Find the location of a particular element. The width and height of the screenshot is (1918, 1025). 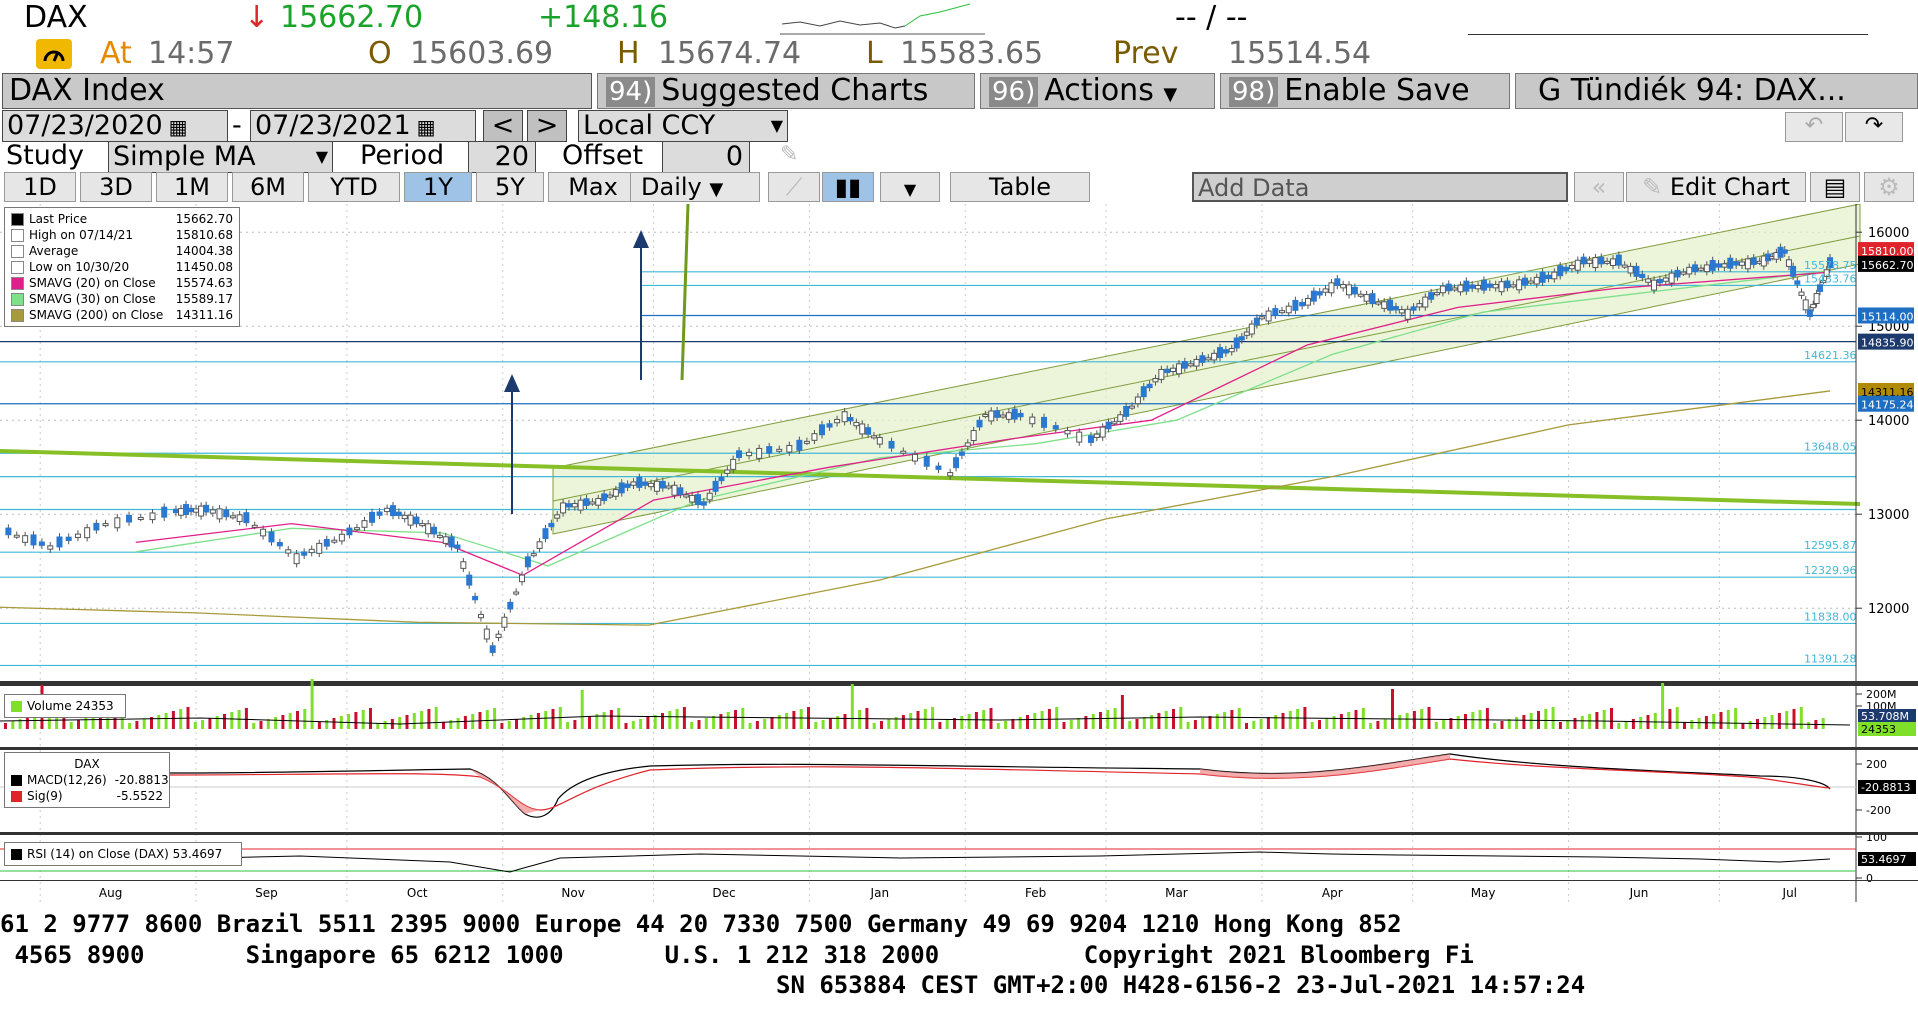

macd-legend-title: DAX is located at coordinates (87, 764).